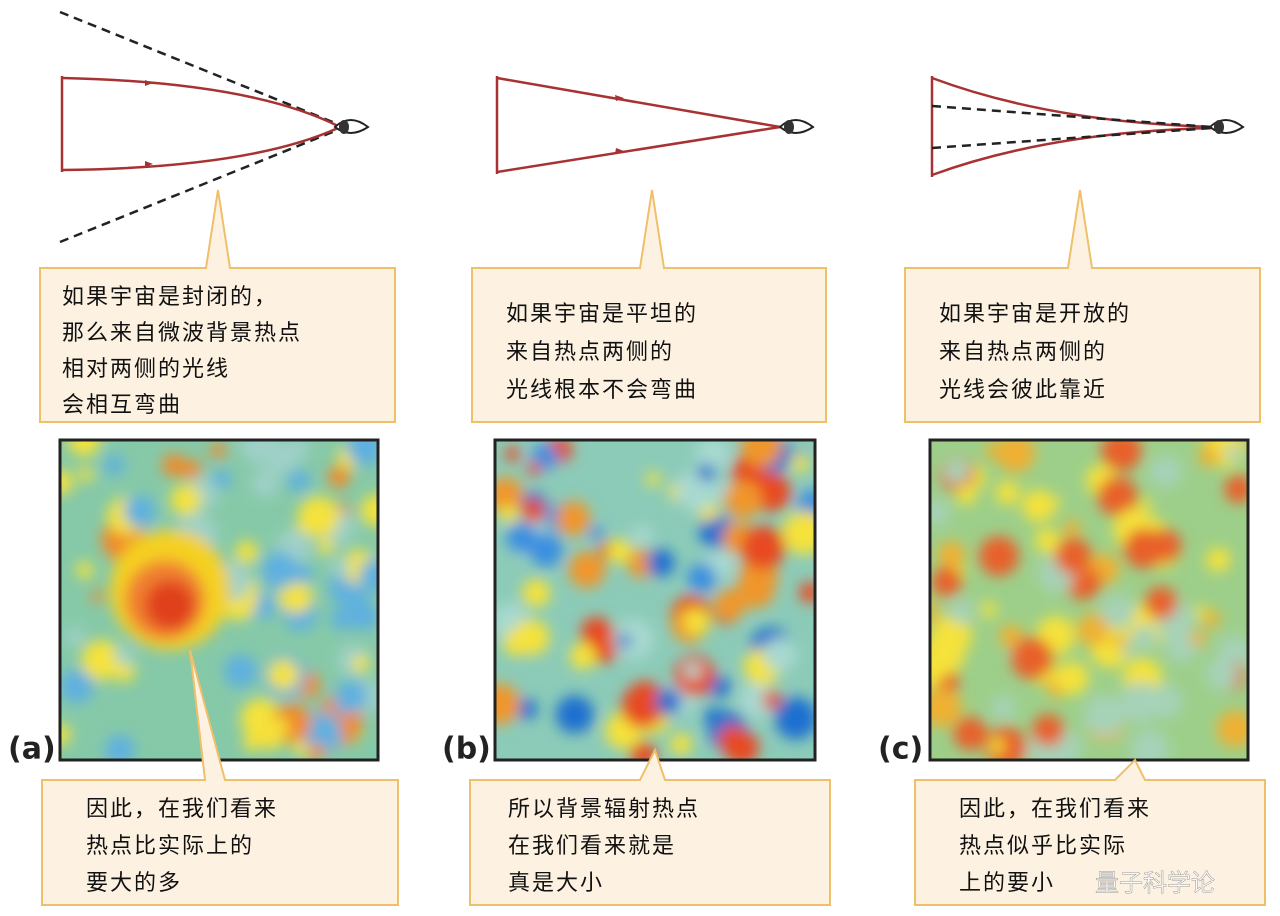 The image size is (1280, 916). What do you see at coordinates (604, 809) in the screenshot?
I see `callout-text: 所以背景辐射热点` at bounding box center [604, 809].